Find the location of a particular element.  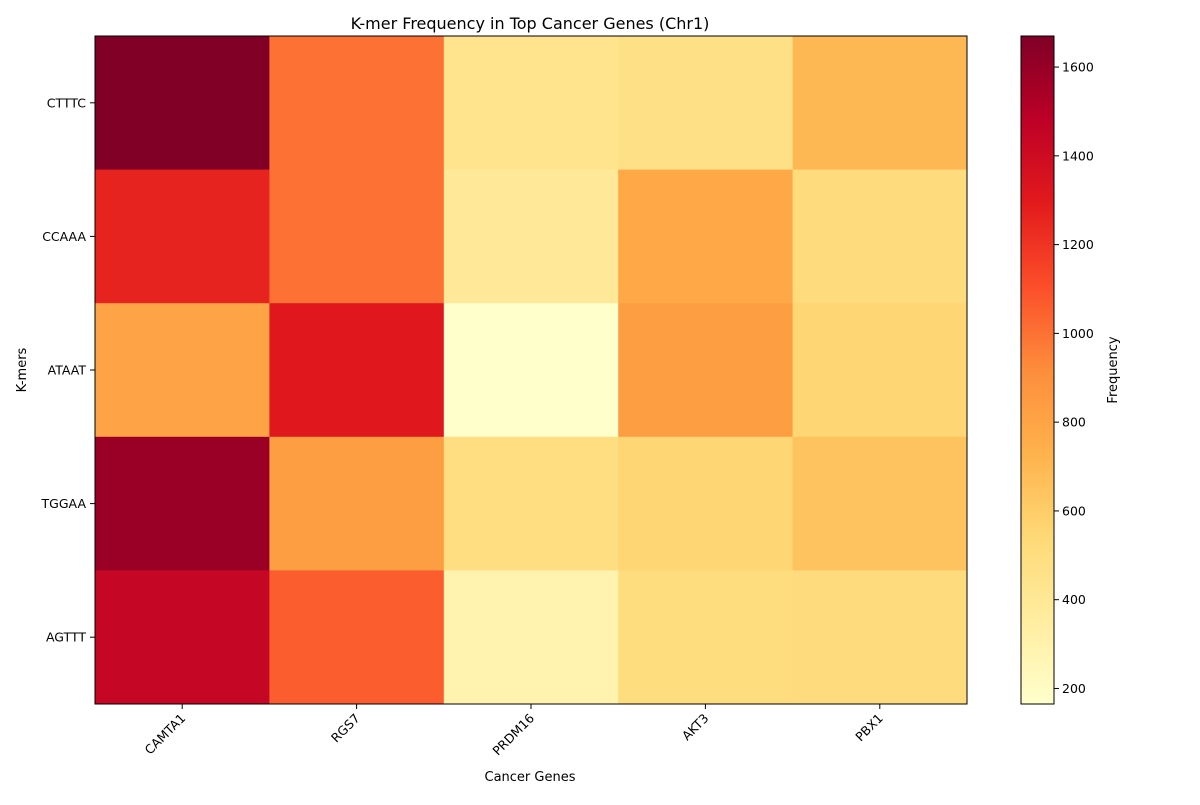

heatmap-cell-CTTTC-PRDM16 is located at coordinates (531, 103).